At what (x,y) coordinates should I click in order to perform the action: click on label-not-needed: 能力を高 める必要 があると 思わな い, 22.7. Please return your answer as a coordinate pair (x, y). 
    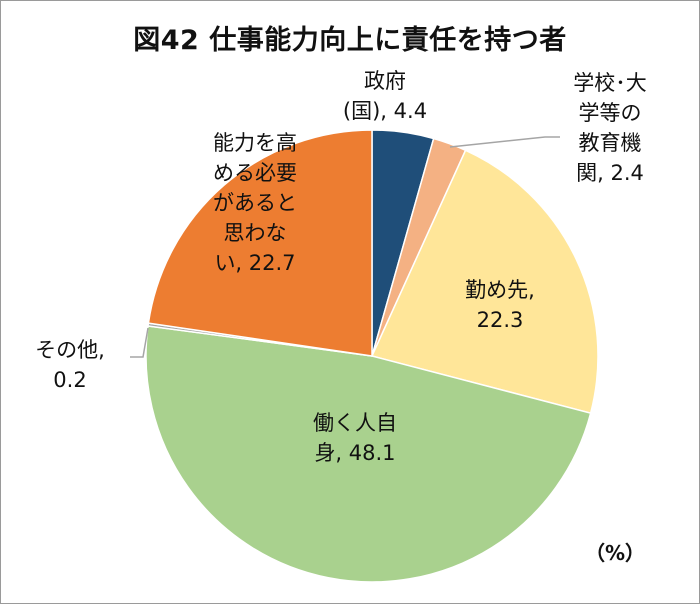
    Looking at the image, I should click on (255, 203).